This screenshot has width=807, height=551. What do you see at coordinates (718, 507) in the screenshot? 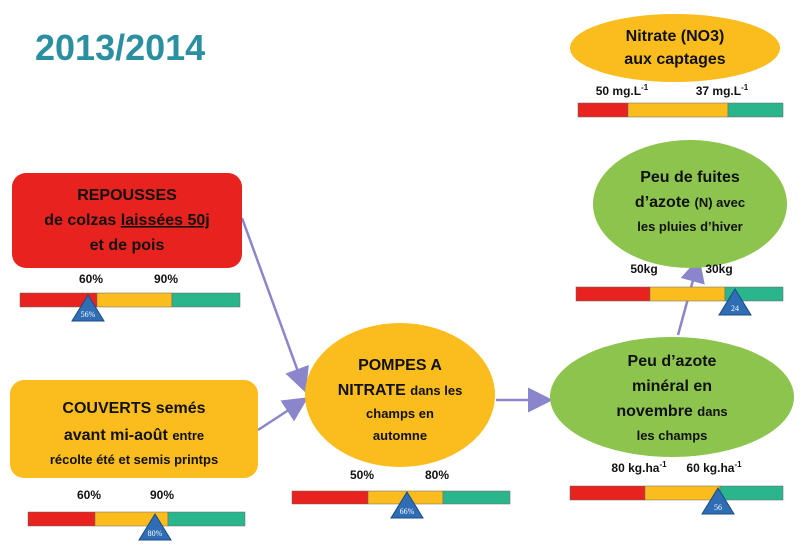
I see `marker-label: 56` at bounding box center [718, 507].